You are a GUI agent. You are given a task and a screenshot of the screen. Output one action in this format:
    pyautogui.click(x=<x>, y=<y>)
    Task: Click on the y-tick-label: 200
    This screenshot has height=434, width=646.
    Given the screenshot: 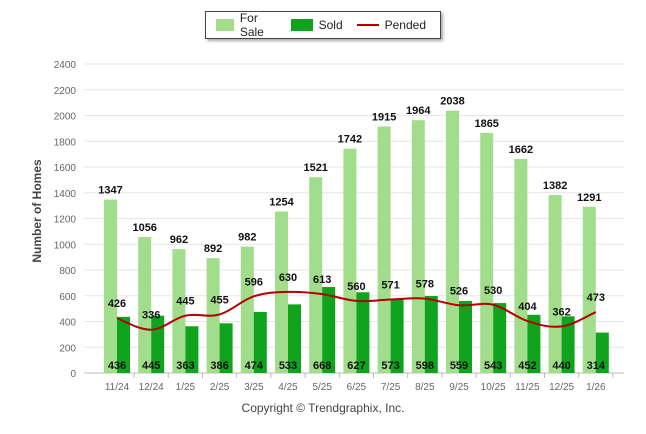 What is the action you would take?
    pyautogui.click(x=67, y=348)
    